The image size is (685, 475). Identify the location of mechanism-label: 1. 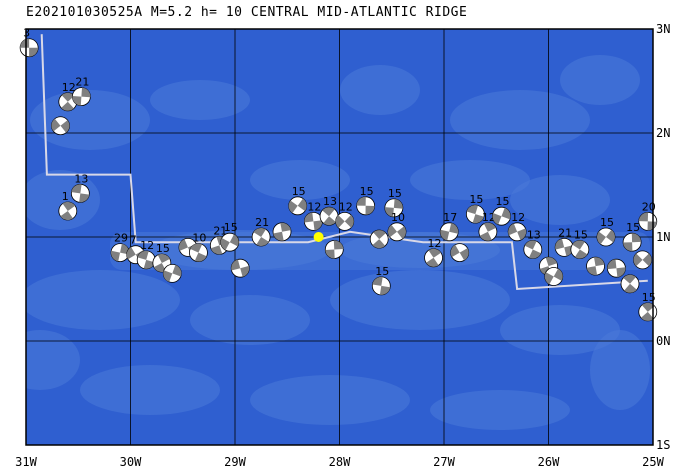
(65, 196).